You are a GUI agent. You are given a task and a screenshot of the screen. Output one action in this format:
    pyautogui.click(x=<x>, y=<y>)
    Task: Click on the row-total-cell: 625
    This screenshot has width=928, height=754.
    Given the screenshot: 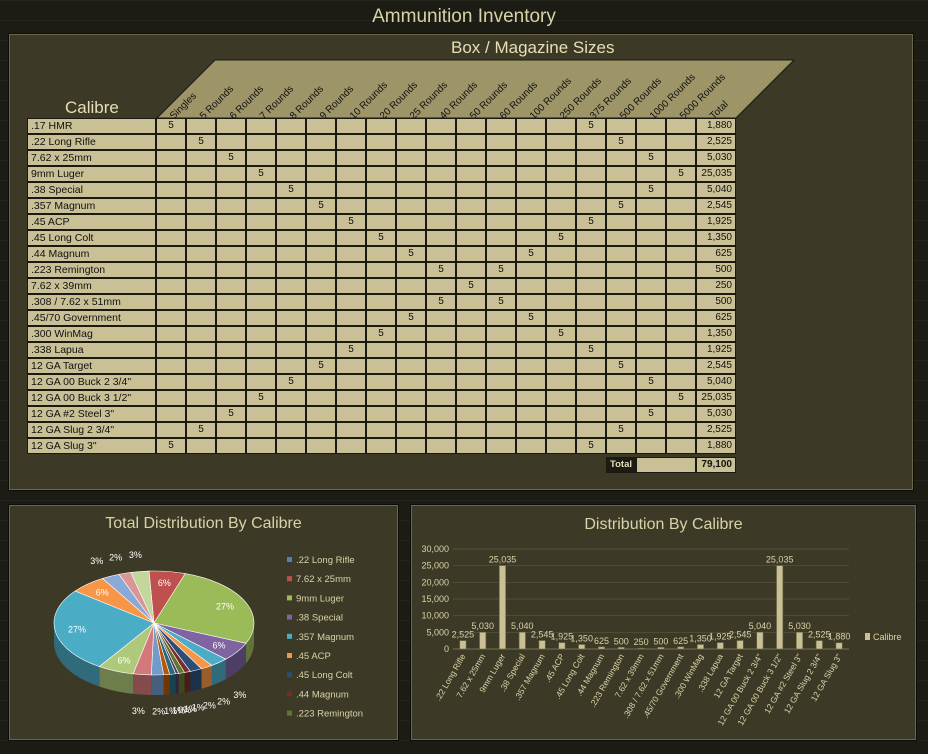 What is the action you would take?
    pyautogui.click(x=716, y=254)
    